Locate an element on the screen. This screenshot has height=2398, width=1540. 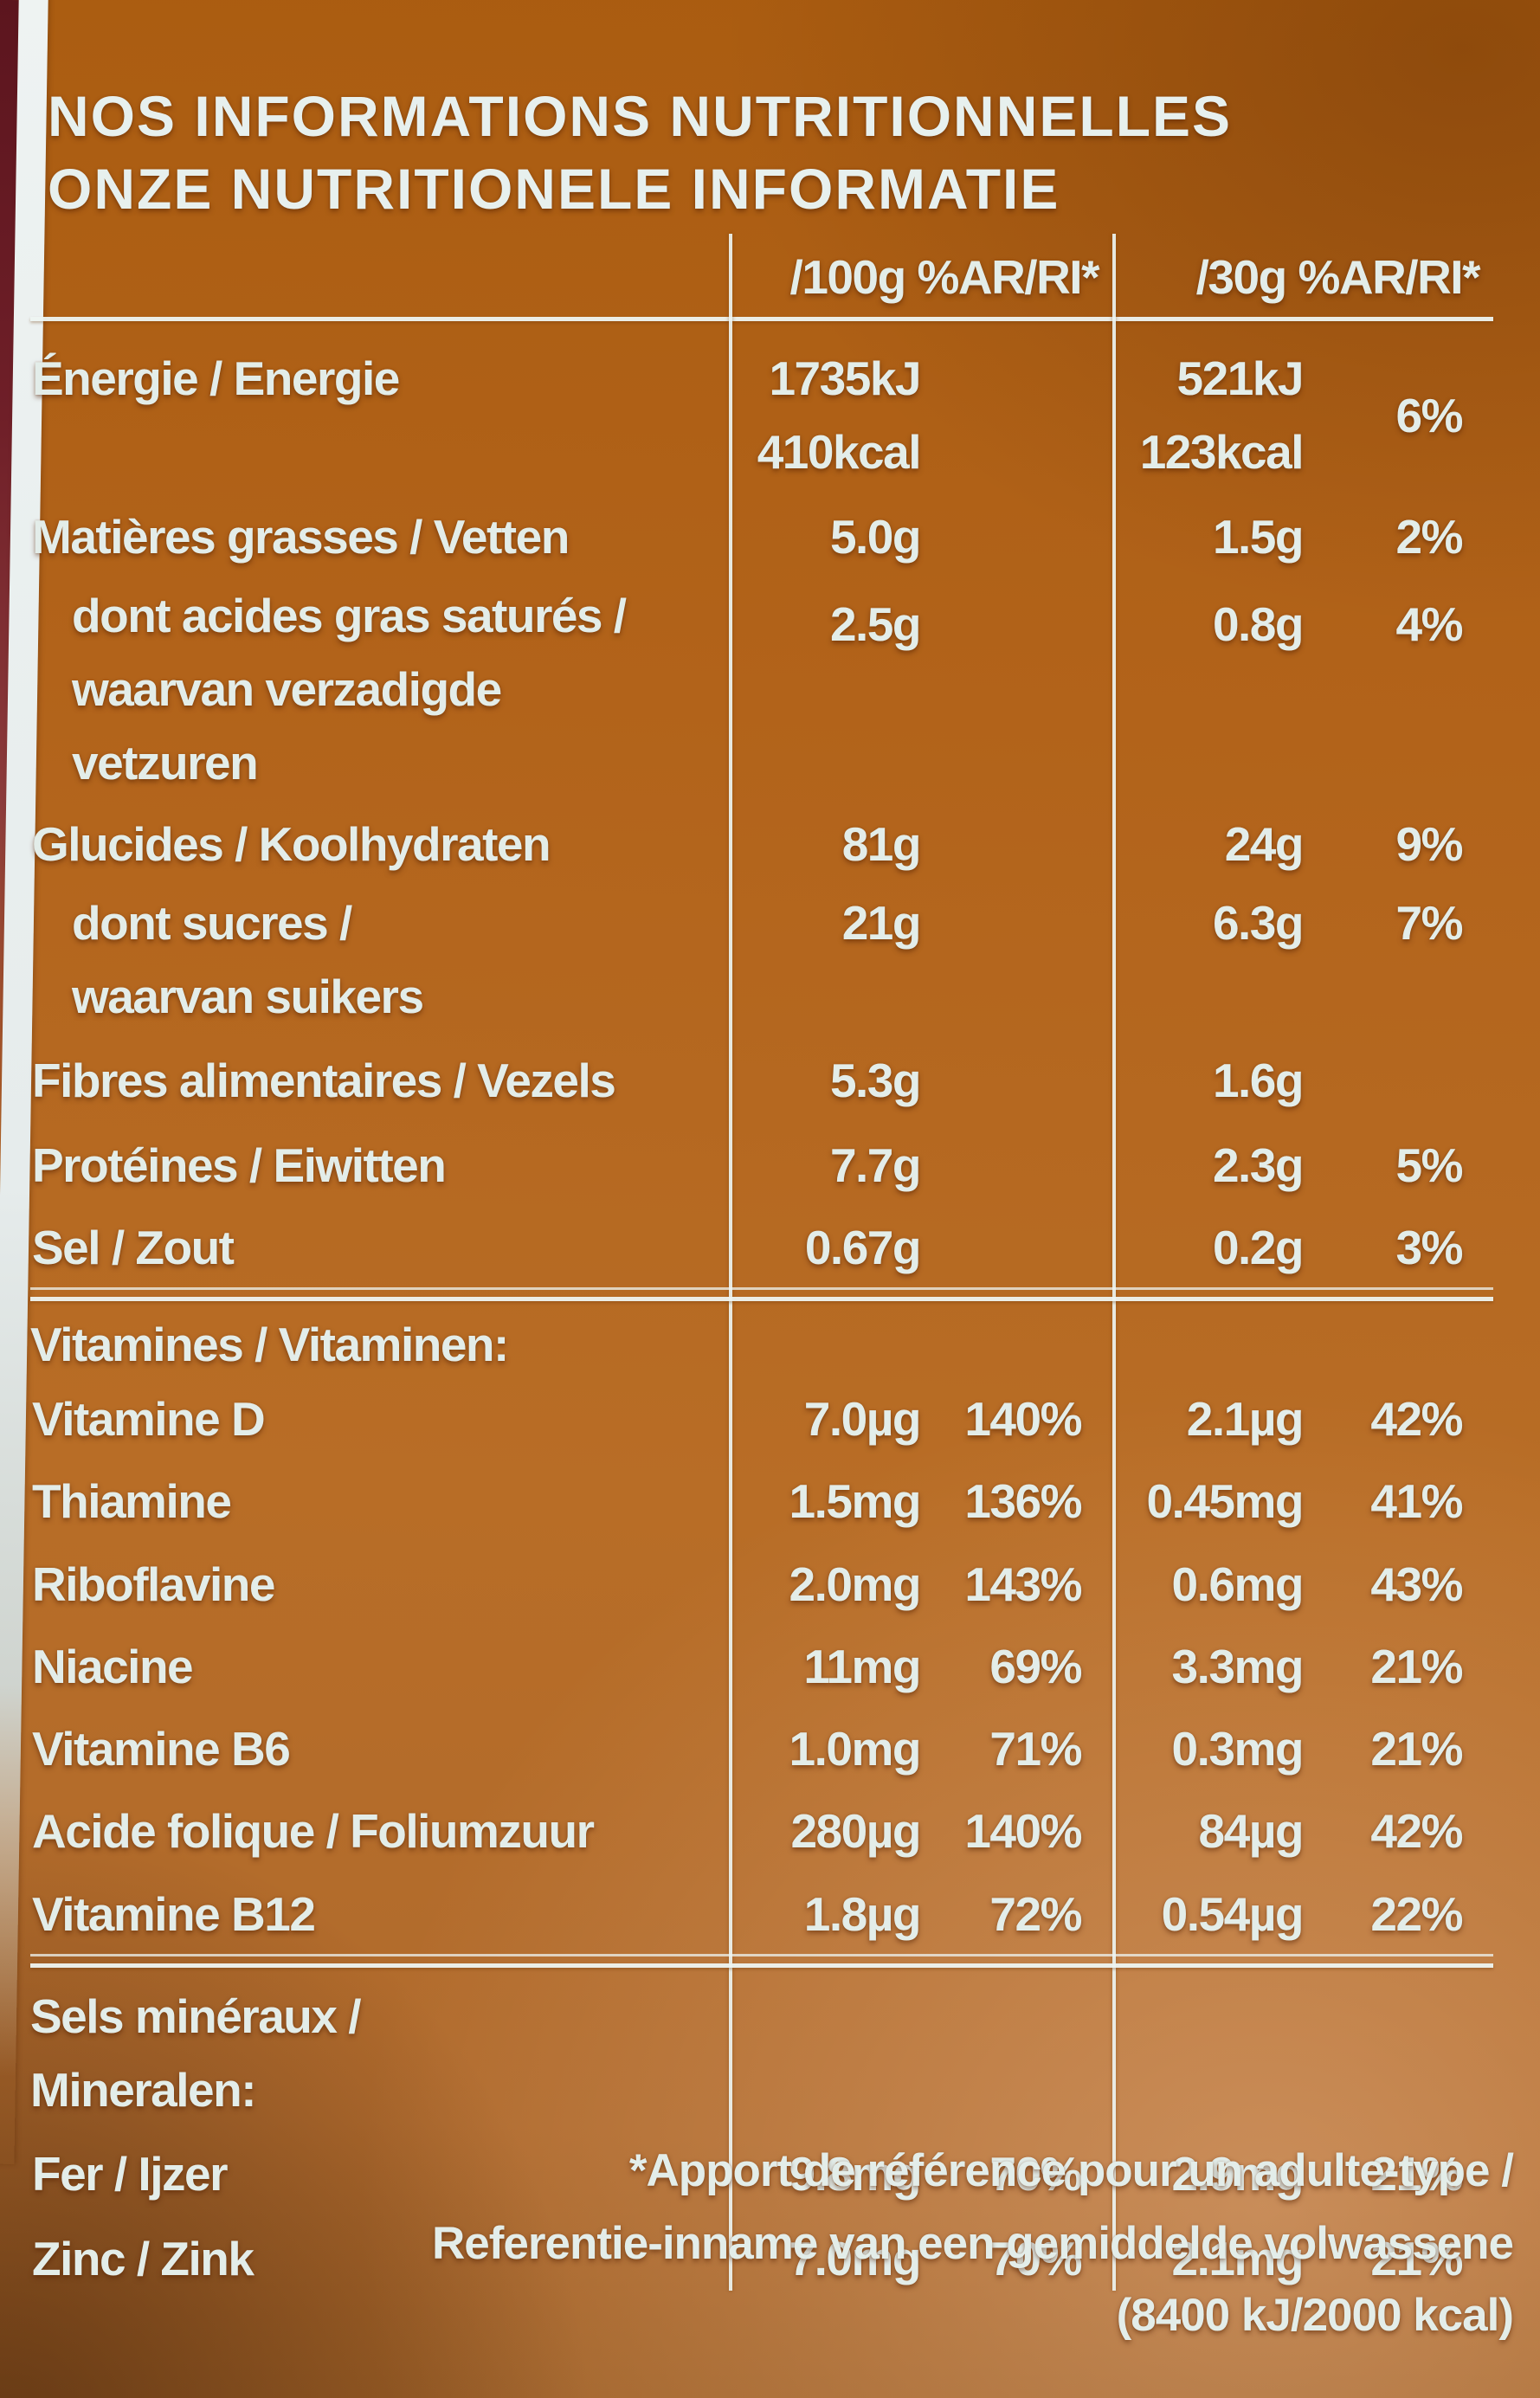
row-pct-100g: 140% is located at coordinates (1023, 1419).